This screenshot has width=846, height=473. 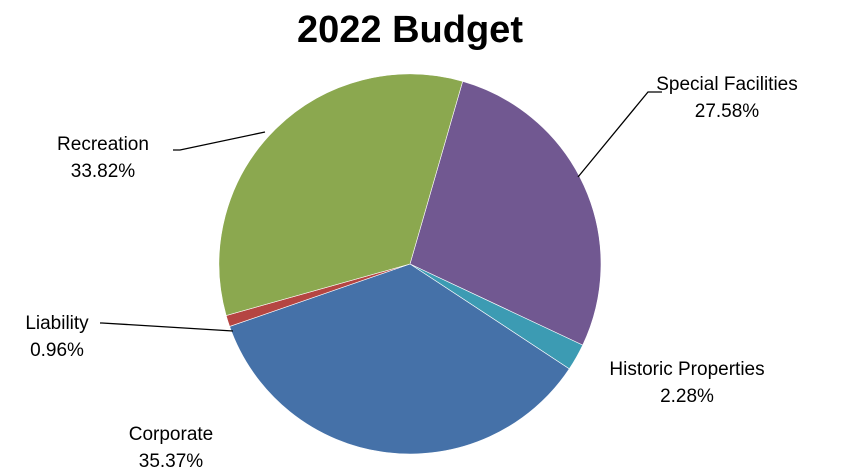 What do you see at coordinates (171, 434) in the screenshot?
I see `slice-category: Corporate` at bounding box center [171, 434].